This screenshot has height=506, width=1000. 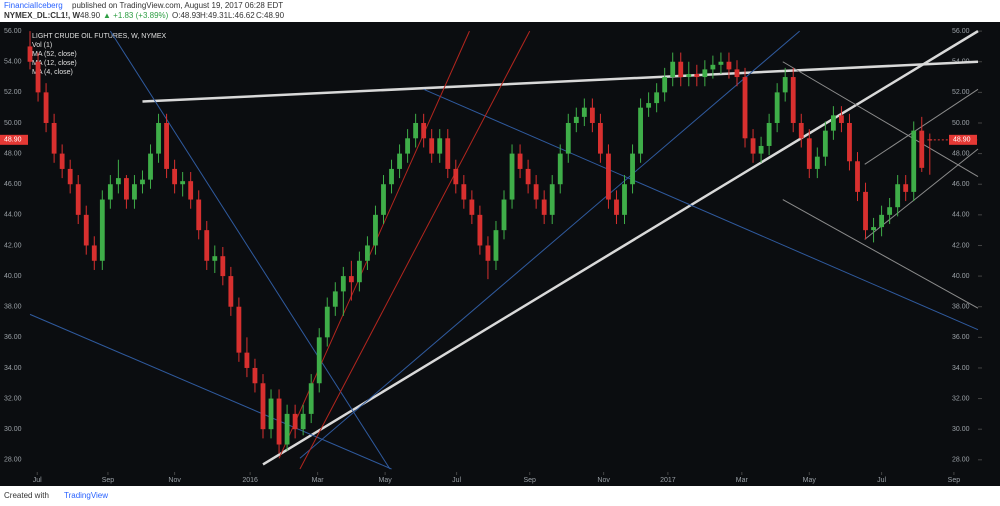 What do you see at coordinates (86, 495) in the screenshot?
I see `brand: TradingView` at bounding box center [86, 495].